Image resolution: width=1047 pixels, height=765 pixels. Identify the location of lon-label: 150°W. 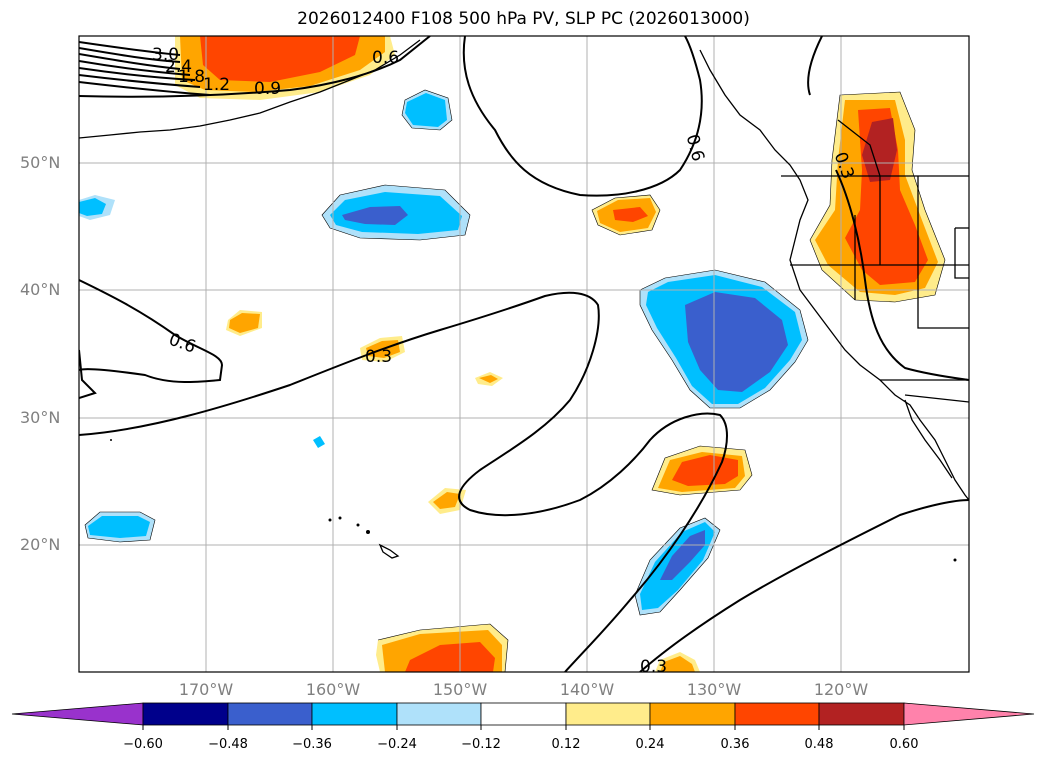
(460, 689).